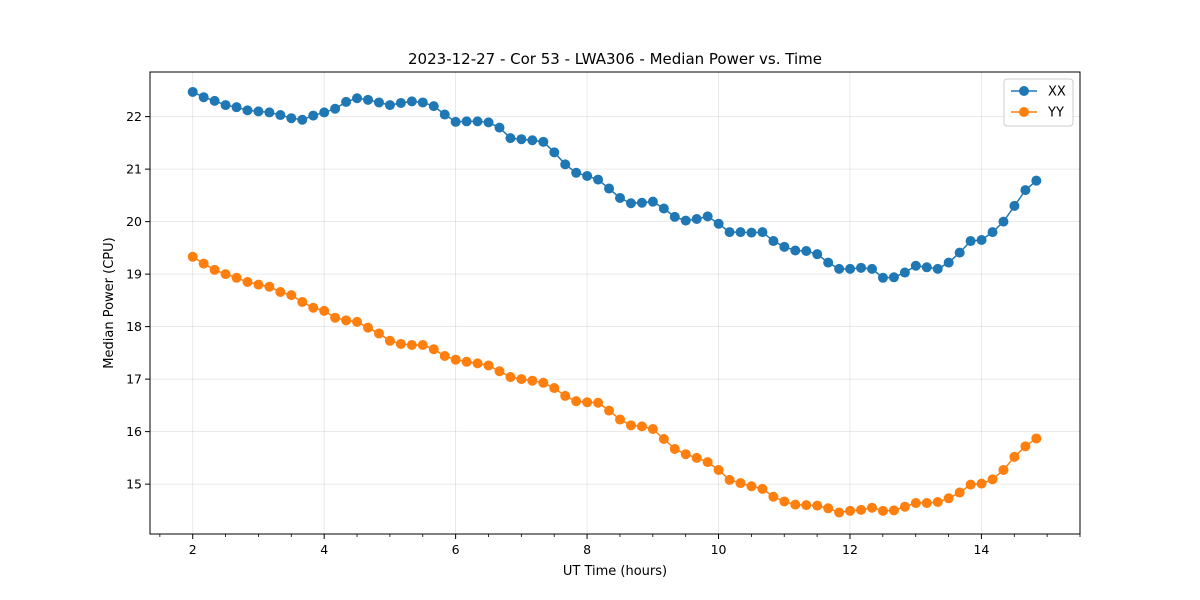 Image resolution: width=1200 pixels, height=600 pixels. Describe the element at coordinates (1038, 102) in the screenshot. I see `legend: XX YY` at that location.